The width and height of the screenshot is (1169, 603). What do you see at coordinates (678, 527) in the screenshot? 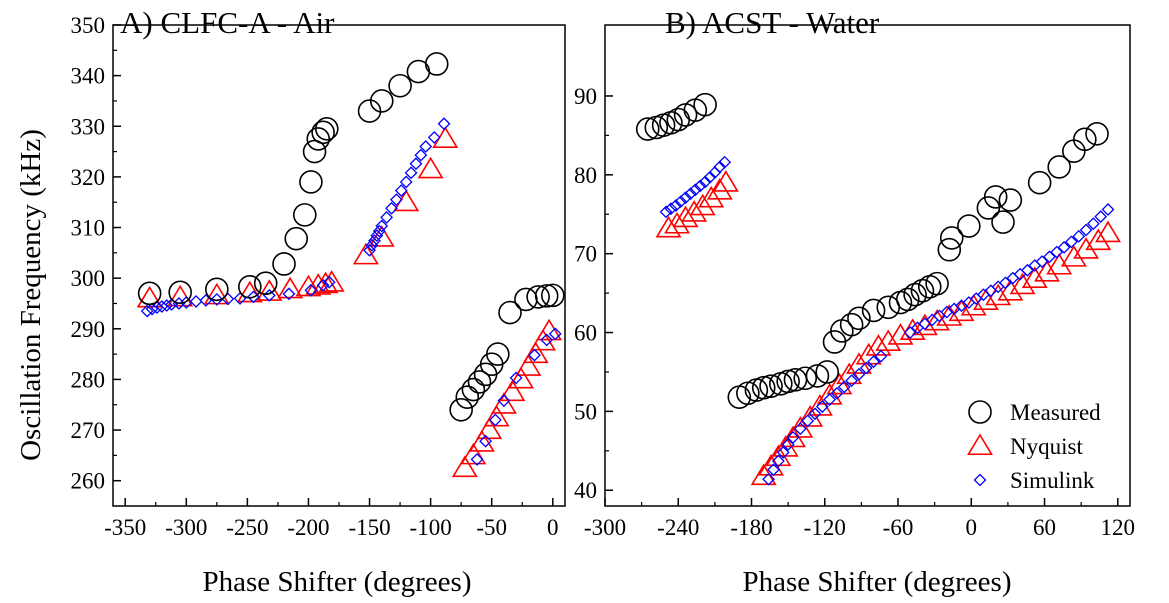
I see `panel-b-x-tick-label: -240` at bounding box center [678, 527].